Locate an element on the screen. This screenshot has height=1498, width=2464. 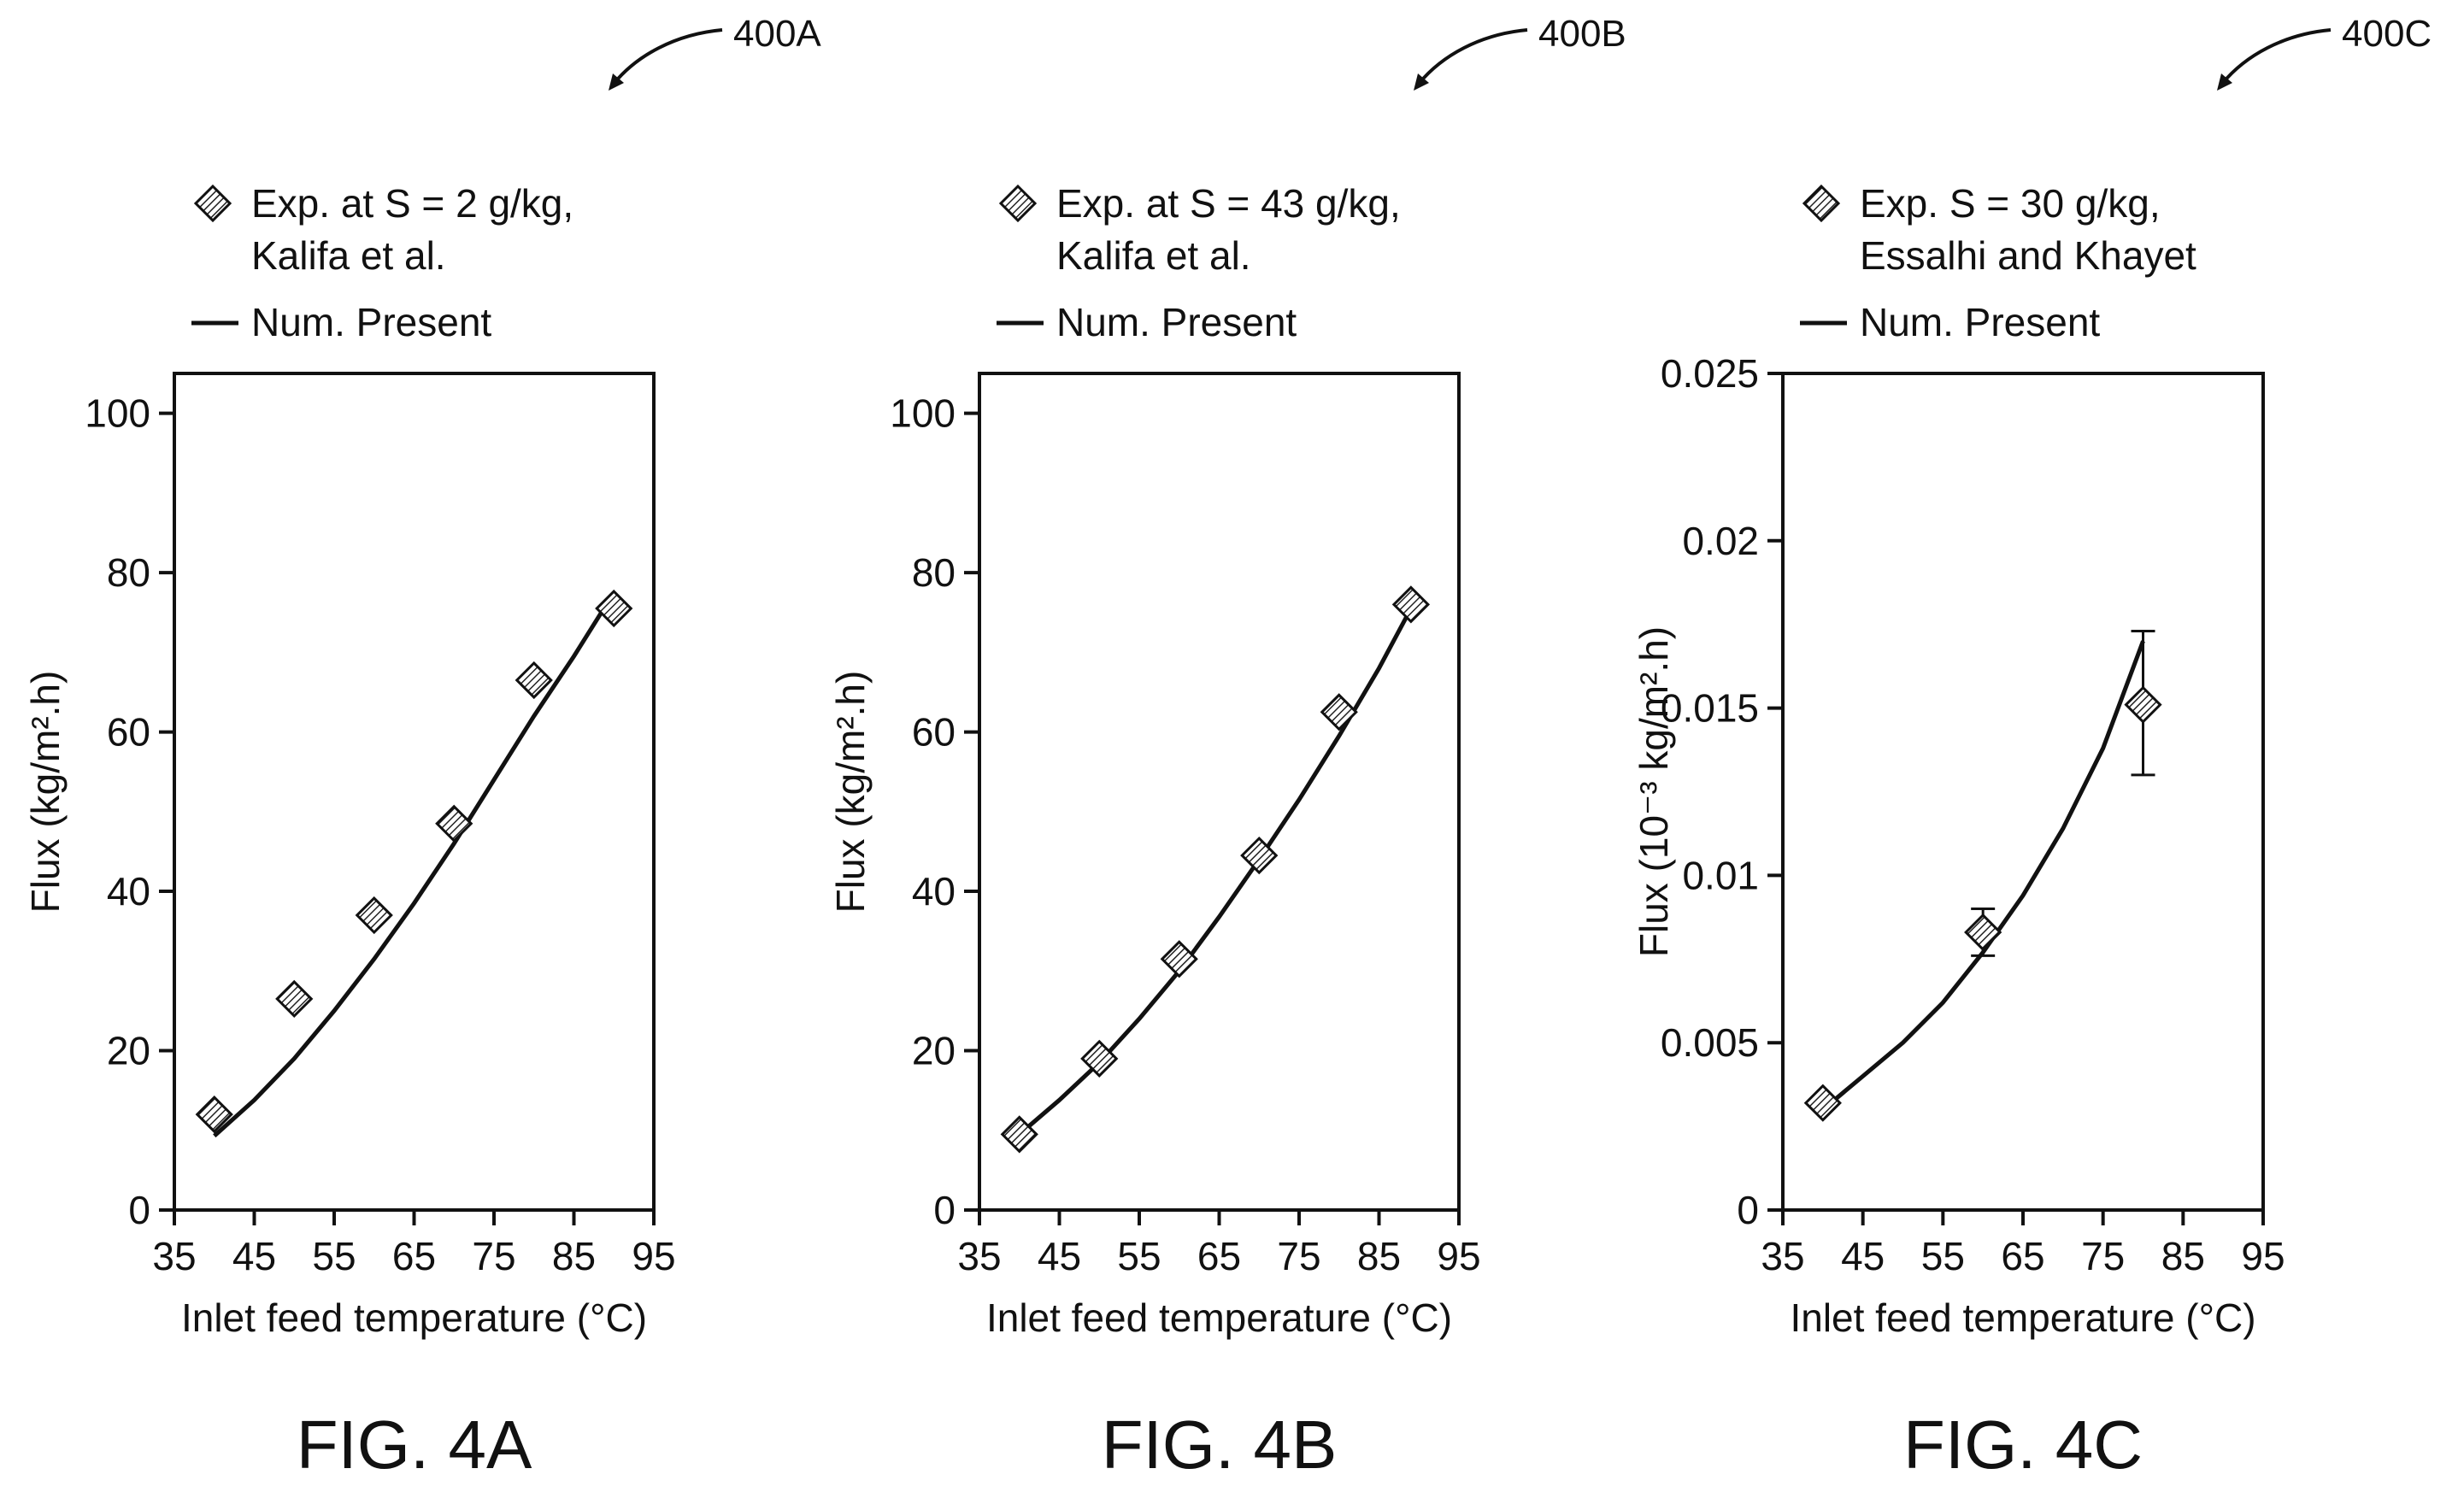
reference-label: 400C is located at coordinates (2387, 34).